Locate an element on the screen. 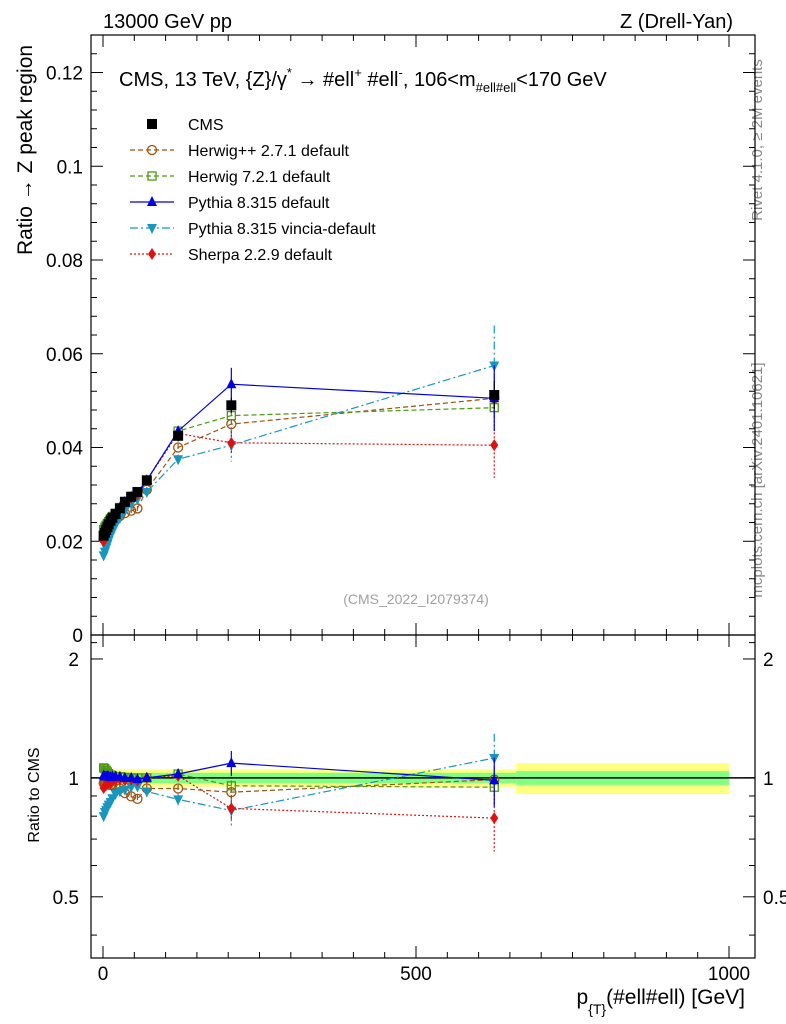 The height and width of the screenshot is (1024, 786). legend-marker-sherpa is located at coordinates (152, 254).